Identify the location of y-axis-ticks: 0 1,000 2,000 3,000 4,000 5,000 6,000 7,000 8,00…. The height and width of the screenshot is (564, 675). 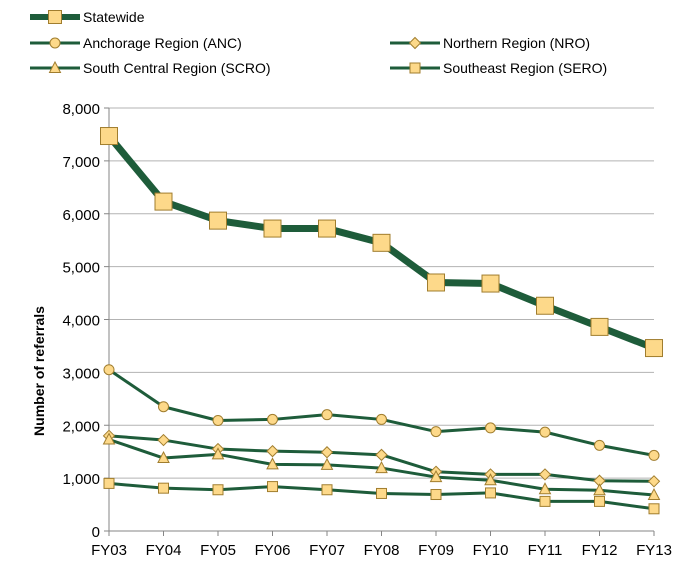
(85, 321).